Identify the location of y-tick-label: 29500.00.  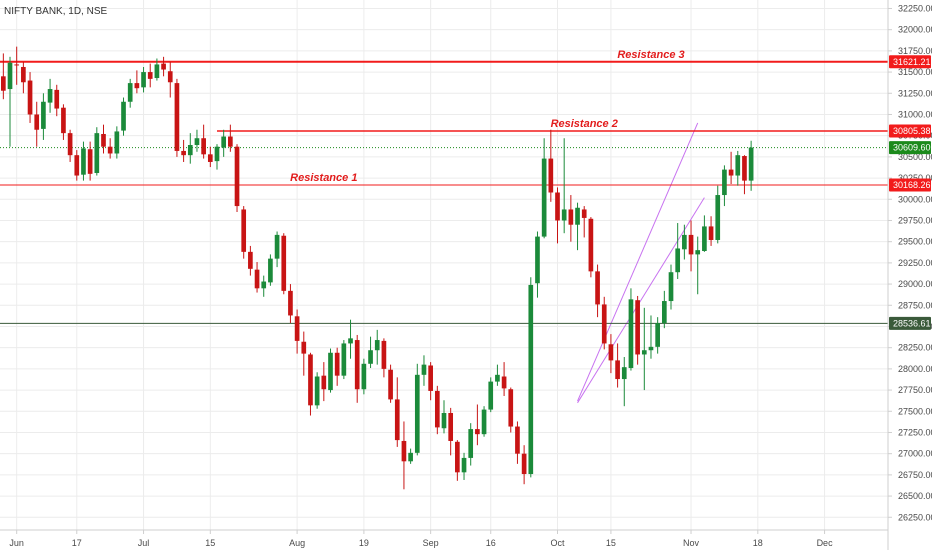
(915, 242).